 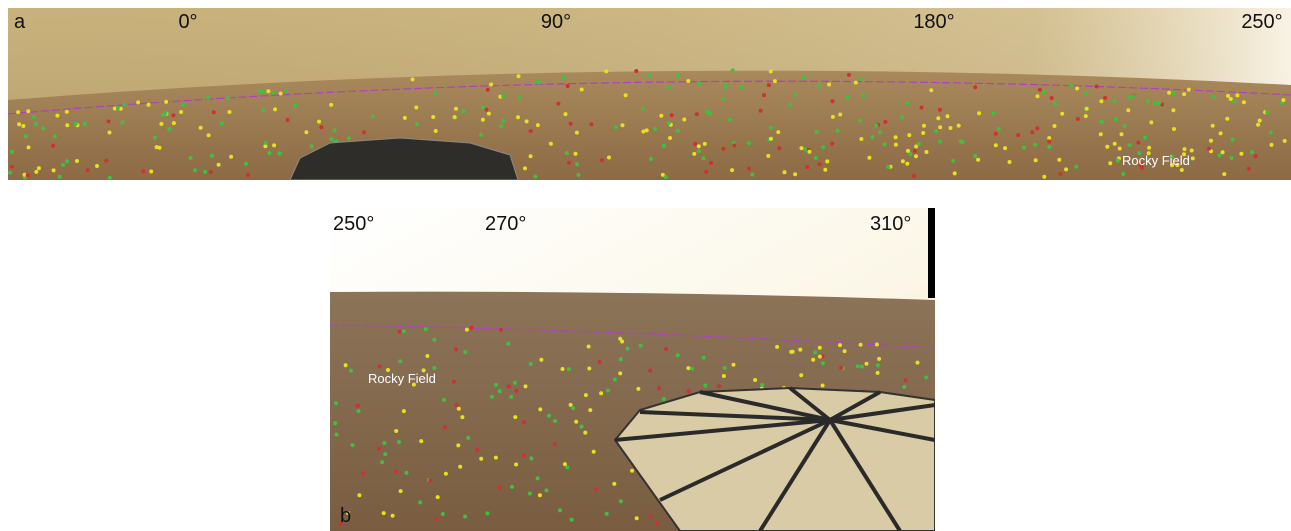 I want to click on panel-label: b, so click(x=345, y=516).